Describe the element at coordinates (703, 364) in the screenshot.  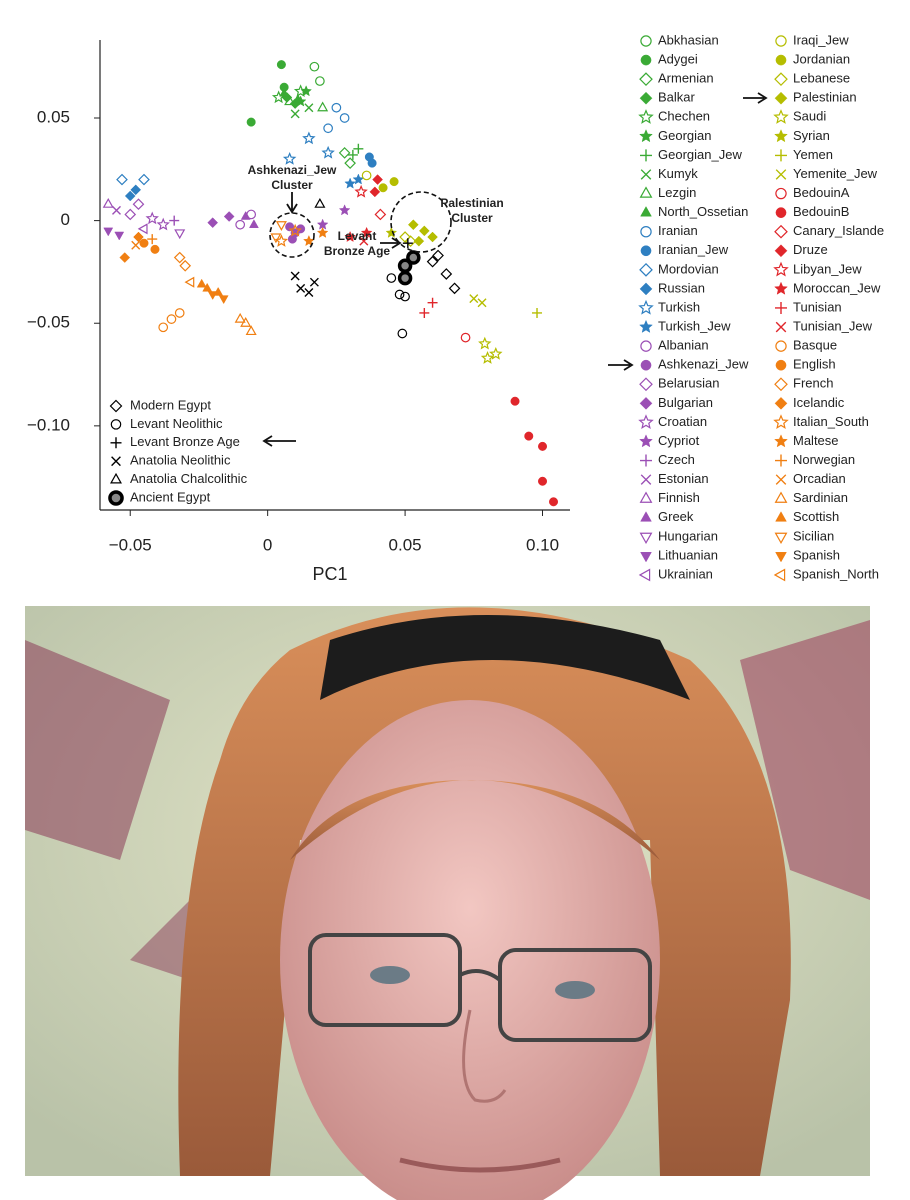
I see `legend-label: Ashkenazi_Jew` at that location.